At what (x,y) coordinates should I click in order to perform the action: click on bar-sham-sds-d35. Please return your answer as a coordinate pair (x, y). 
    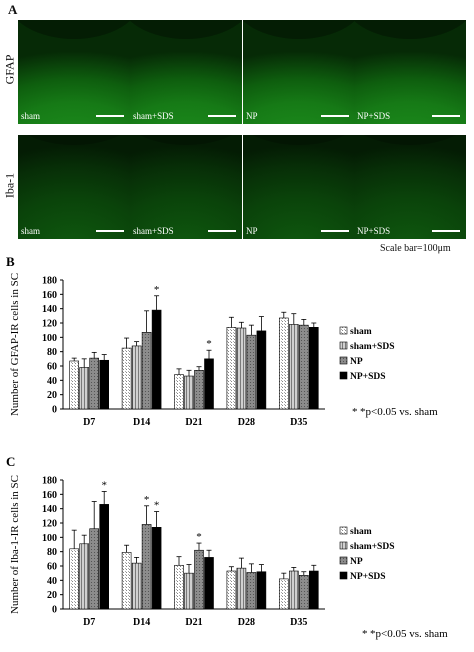
    Looking at the image, I should click on (293, 367).